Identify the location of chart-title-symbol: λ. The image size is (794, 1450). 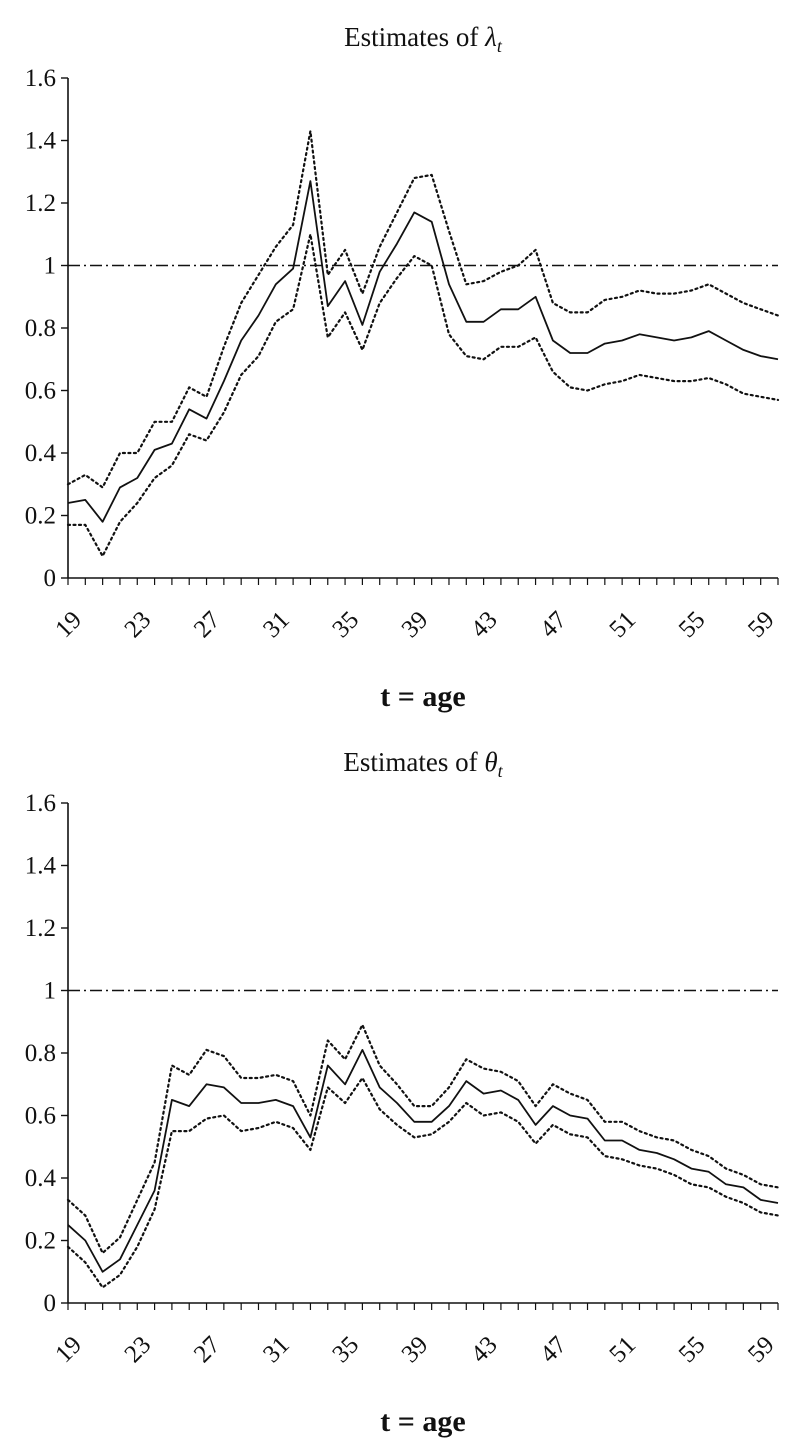
(490, 37).